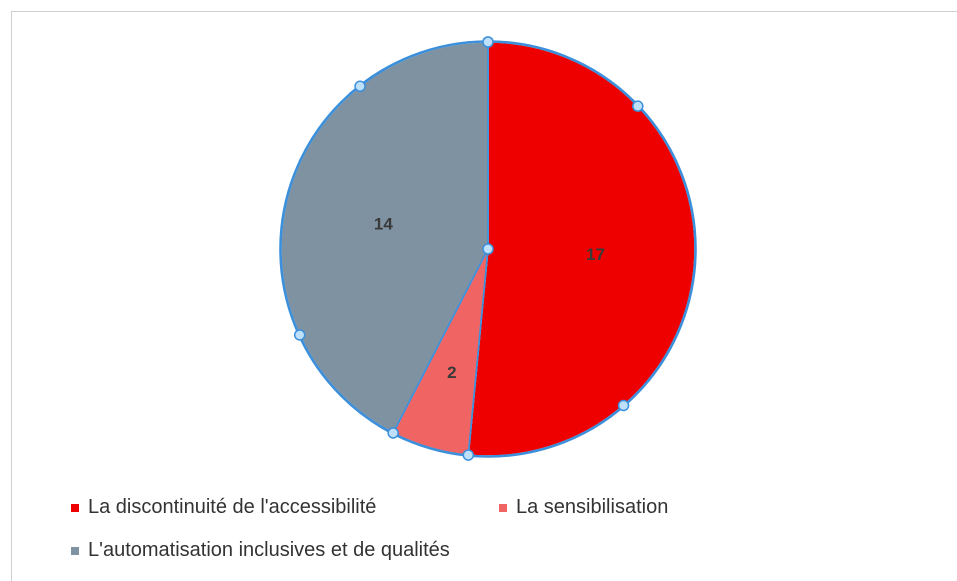 The image size is (957, 581). I want to click on legend-label: La sensibilisation, so click(592, 507).